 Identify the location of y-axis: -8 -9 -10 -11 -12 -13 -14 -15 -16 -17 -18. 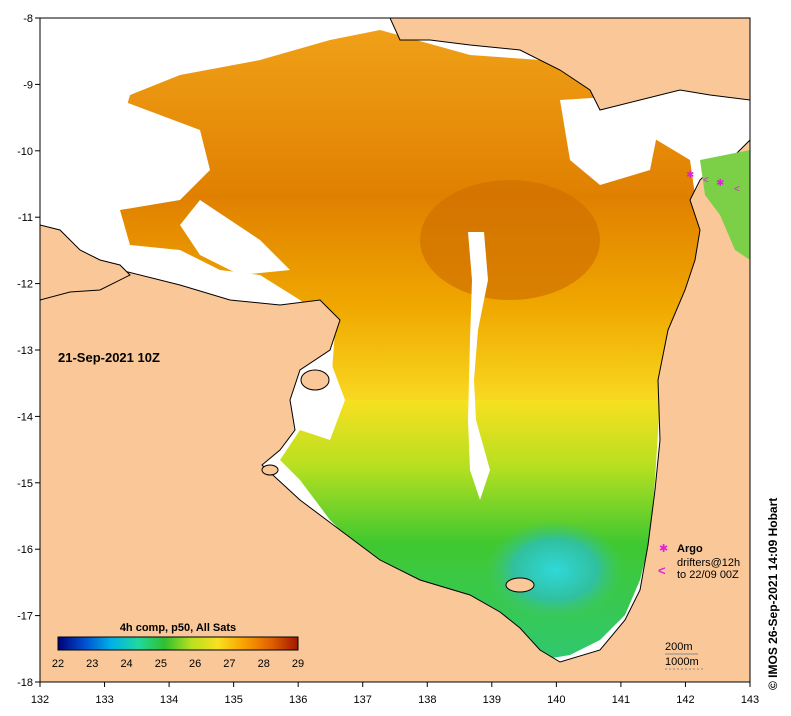
(28, 351).